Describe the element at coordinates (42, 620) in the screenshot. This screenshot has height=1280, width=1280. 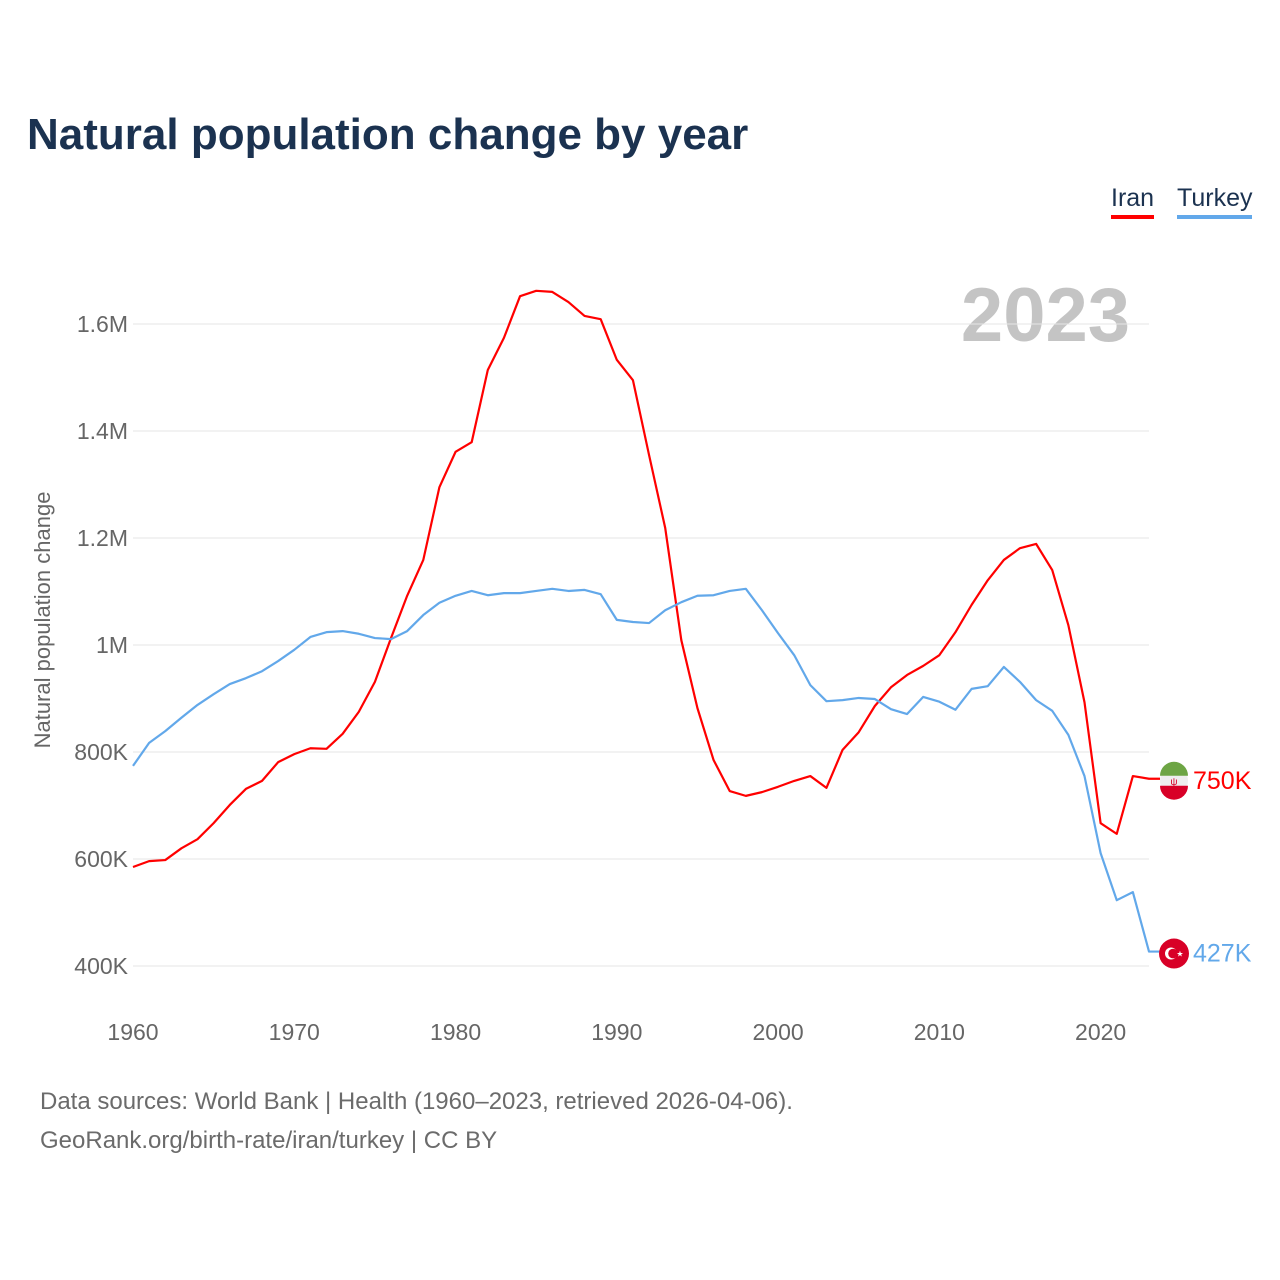
I see `y-axis-label: Natural population change` at that location.